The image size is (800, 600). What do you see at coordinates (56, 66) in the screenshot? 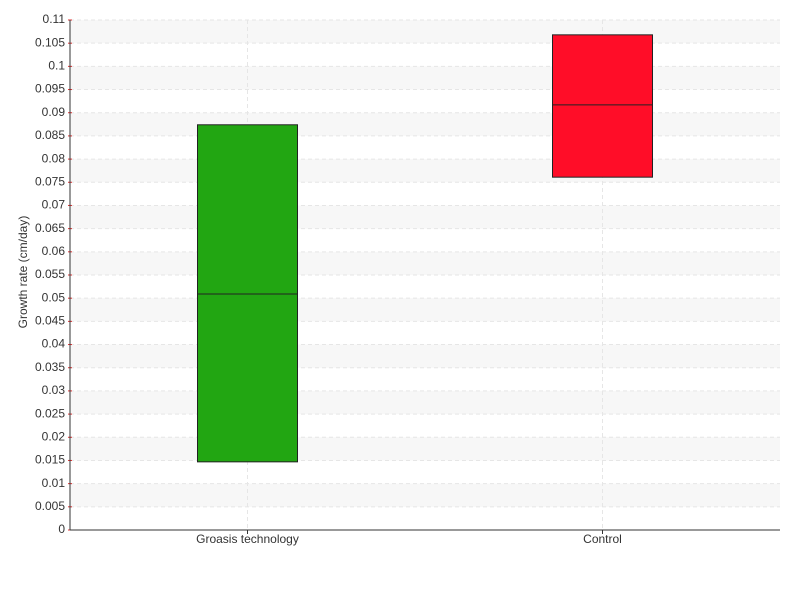
I see `y-tick-label: 0.1` at bounding box center [56, 66].